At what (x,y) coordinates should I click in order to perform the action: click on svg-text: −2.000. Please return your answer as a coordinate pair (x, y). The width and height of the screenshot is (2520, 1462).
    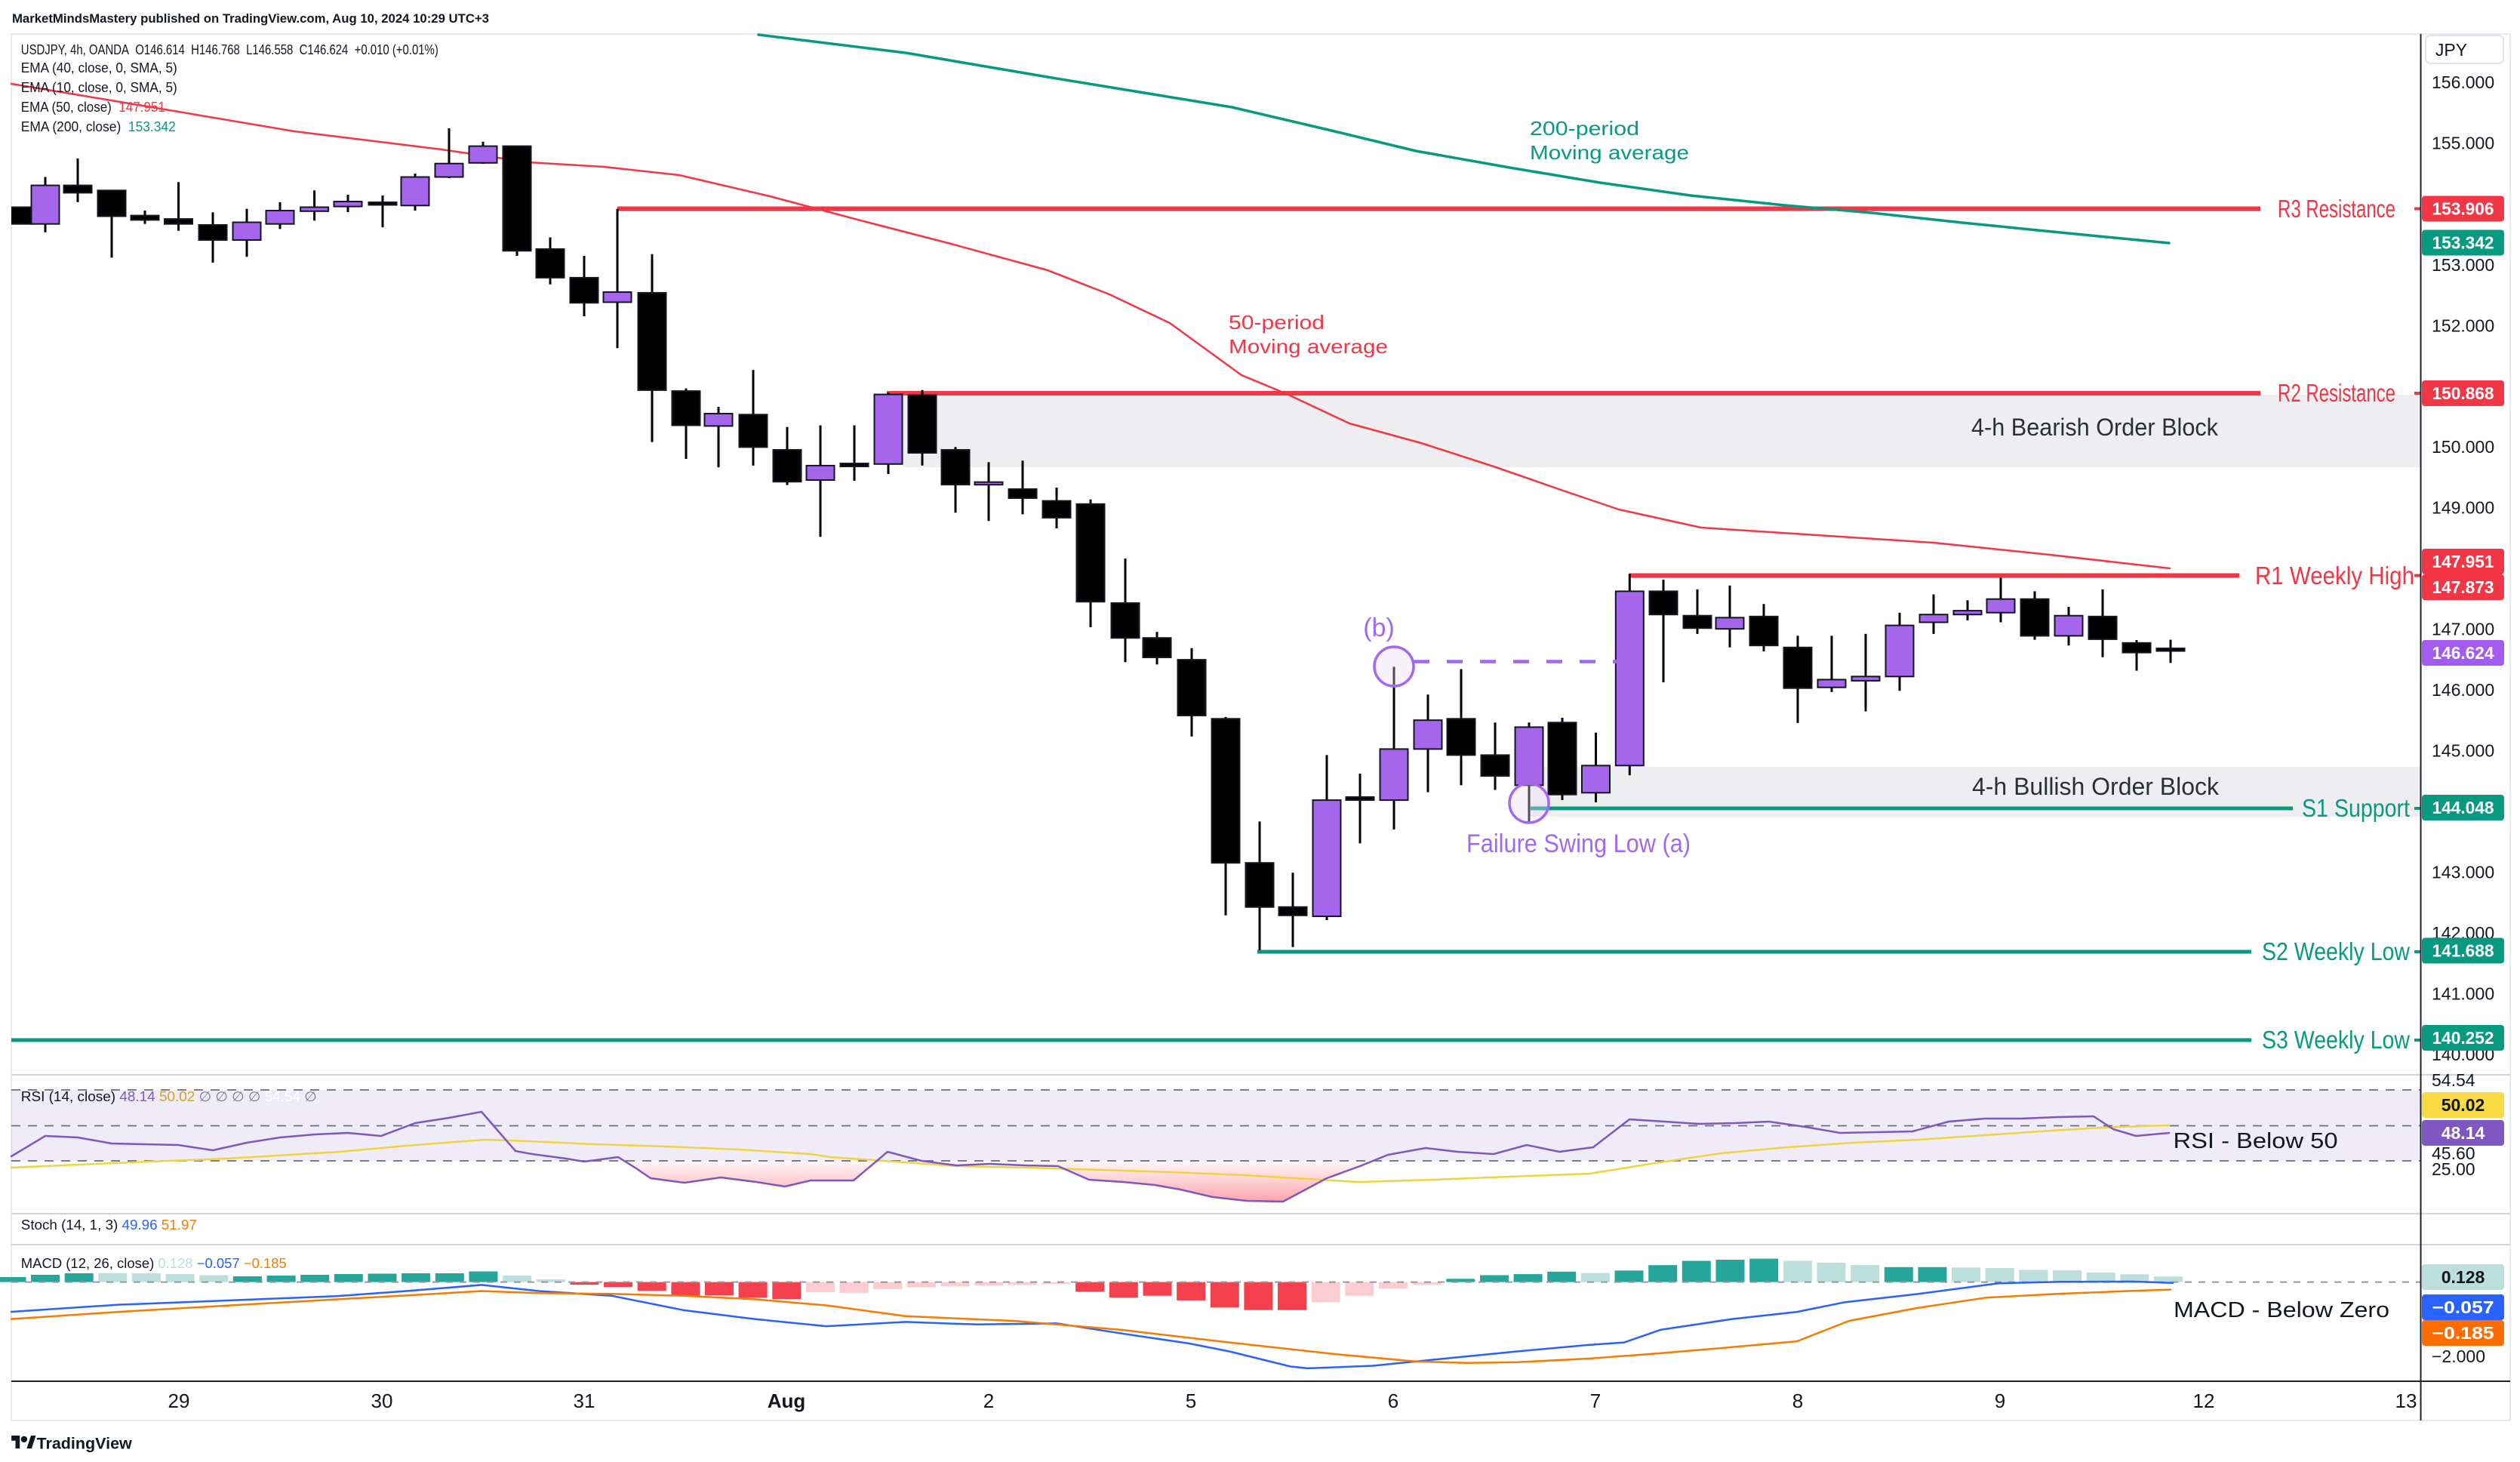
    Looking at the image, I should click on (2458, 1356).